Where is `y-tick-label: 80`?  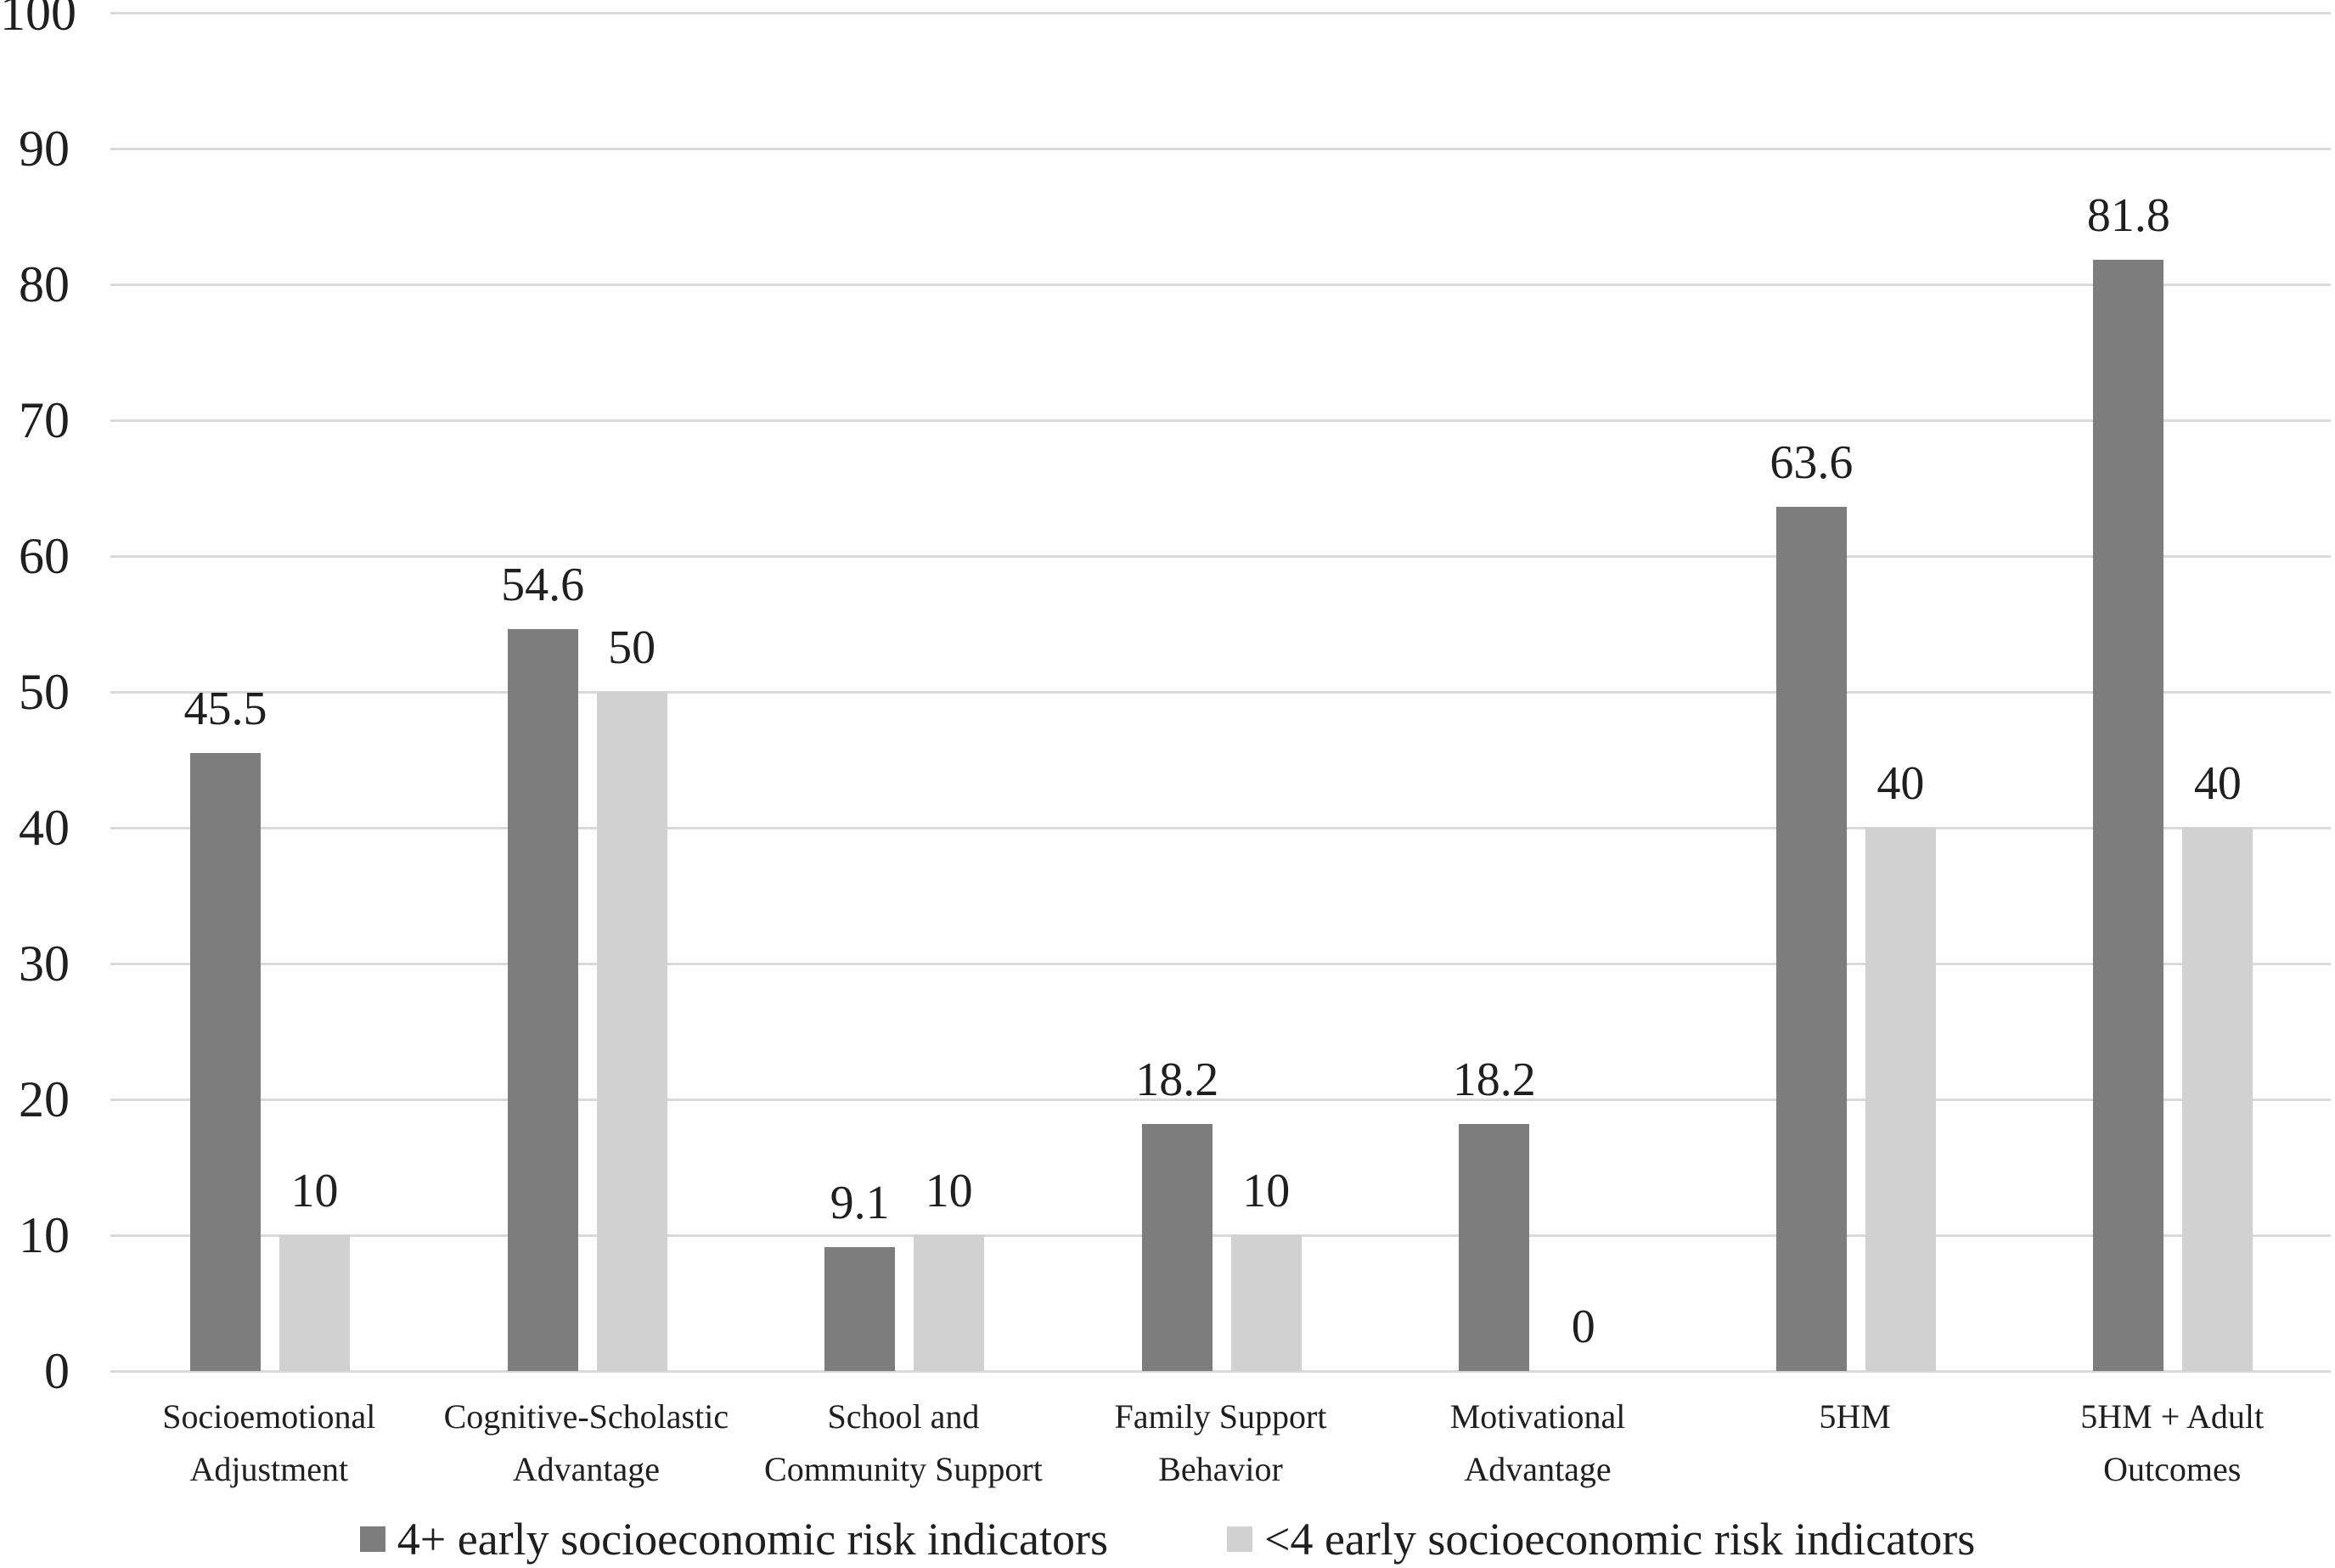
y-tick-label: 80 is located at coordinates (44, 284).